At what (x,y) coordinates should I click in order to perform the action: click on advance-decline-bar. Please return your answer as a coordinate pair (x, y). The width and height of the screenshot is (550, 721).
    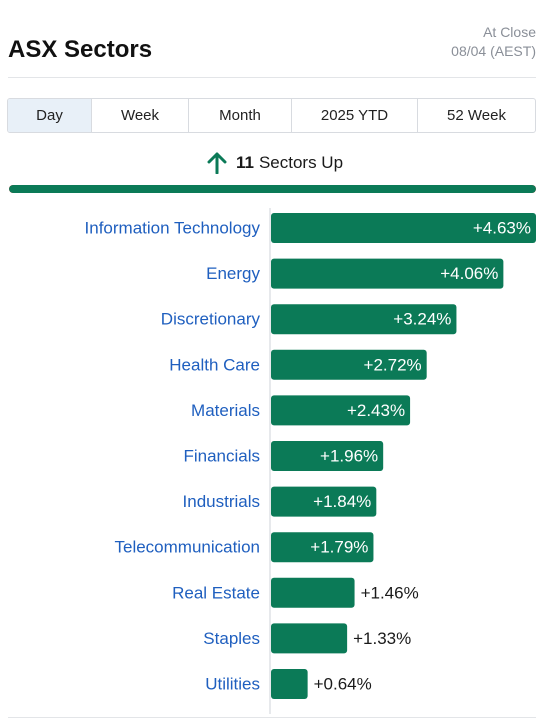
    Looking at the image, I should click on (272, 189).